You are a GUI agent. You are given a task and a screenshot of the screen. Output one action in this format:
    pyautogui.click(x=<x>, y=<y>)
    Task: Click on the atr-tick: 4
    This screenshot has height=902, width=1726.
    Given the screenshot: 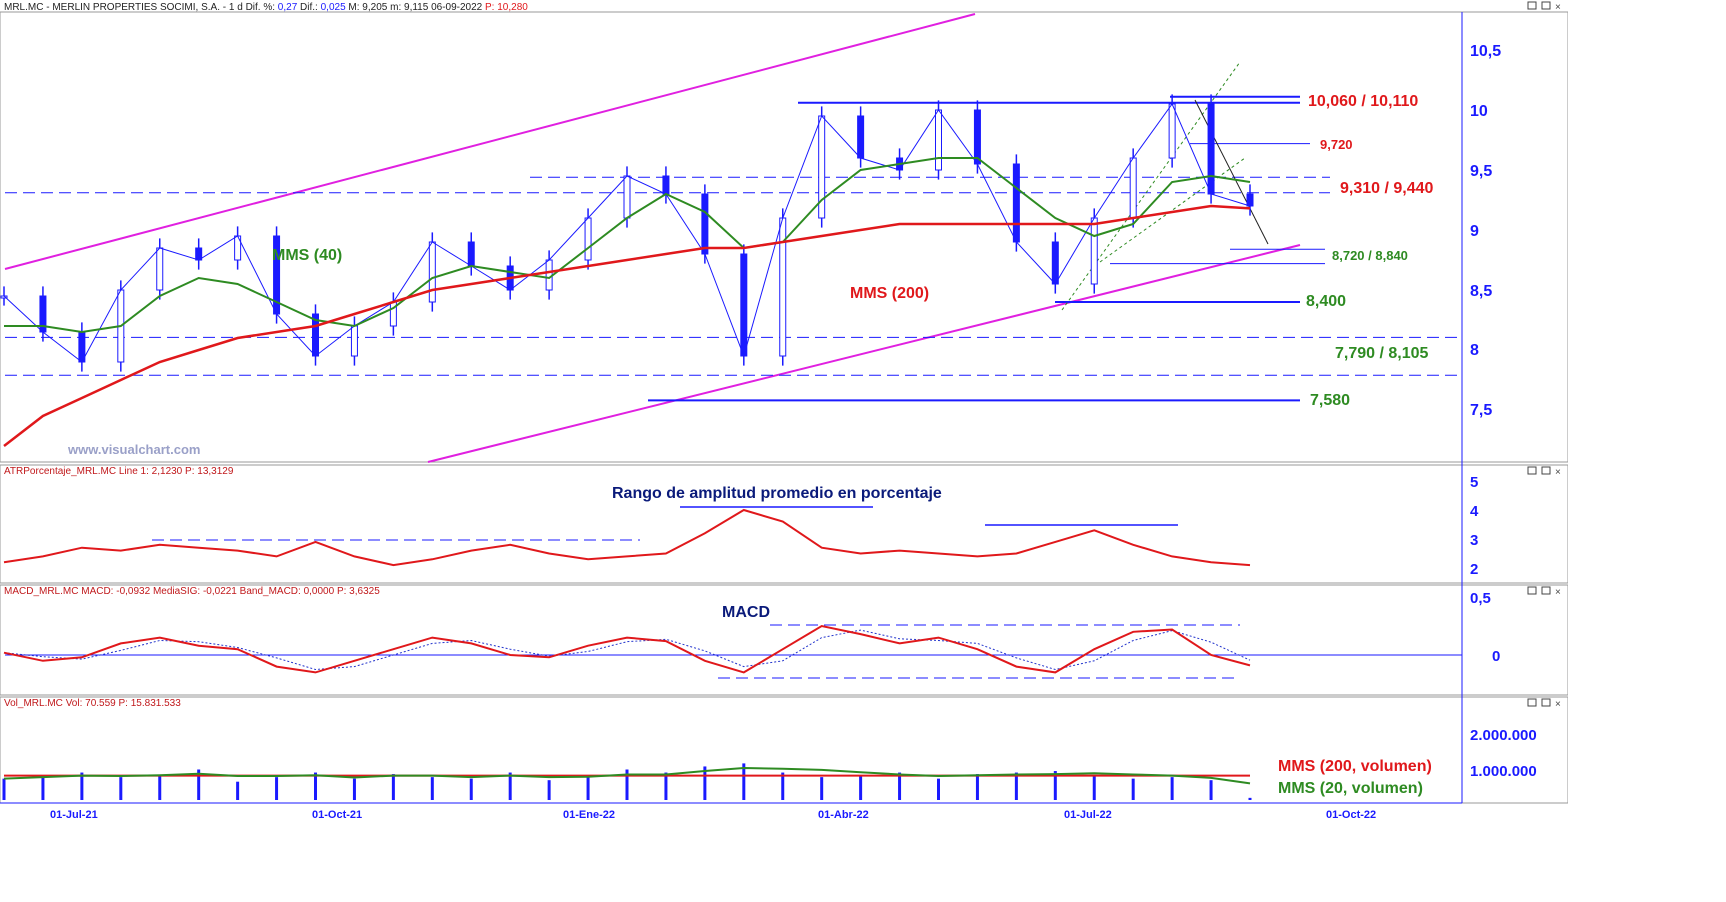 What is the action you would take?
    pyautogui.click(x=1474, y=511)
    